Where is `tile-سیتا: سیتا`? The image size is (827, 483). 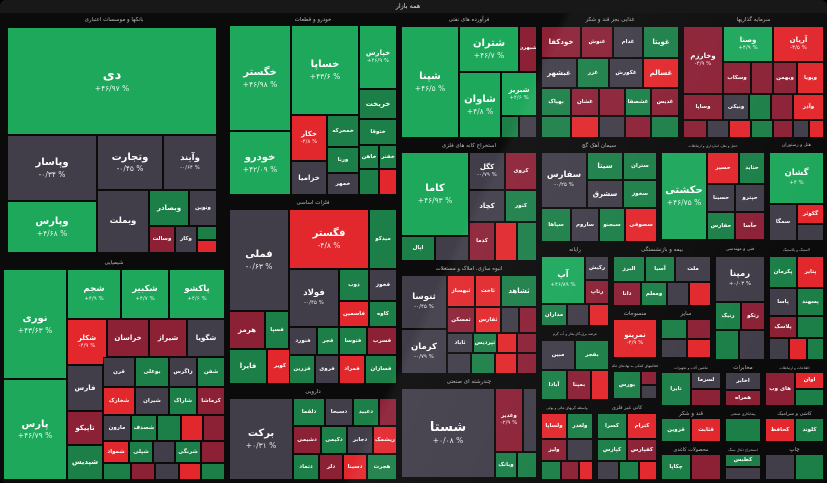
tile-سیتا: سیتا is located at coordinates (605, 166).